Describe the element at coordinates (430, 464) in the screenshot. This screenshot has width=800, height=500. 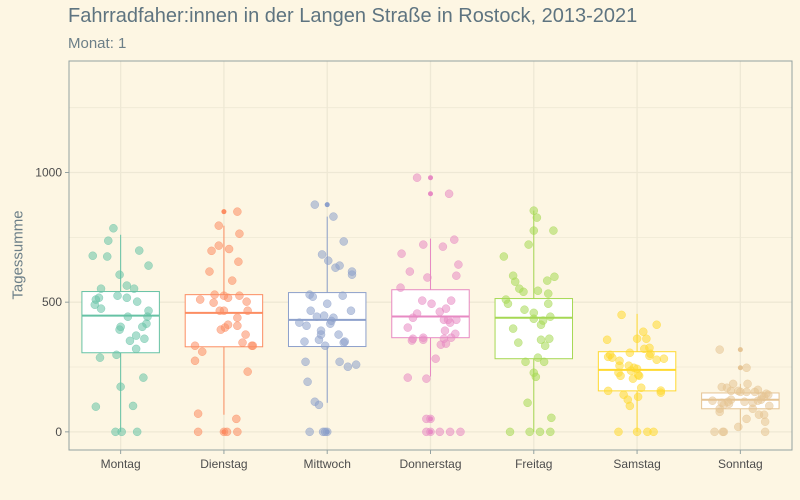
I see `x-tick-label: Donnerstag` at that location.